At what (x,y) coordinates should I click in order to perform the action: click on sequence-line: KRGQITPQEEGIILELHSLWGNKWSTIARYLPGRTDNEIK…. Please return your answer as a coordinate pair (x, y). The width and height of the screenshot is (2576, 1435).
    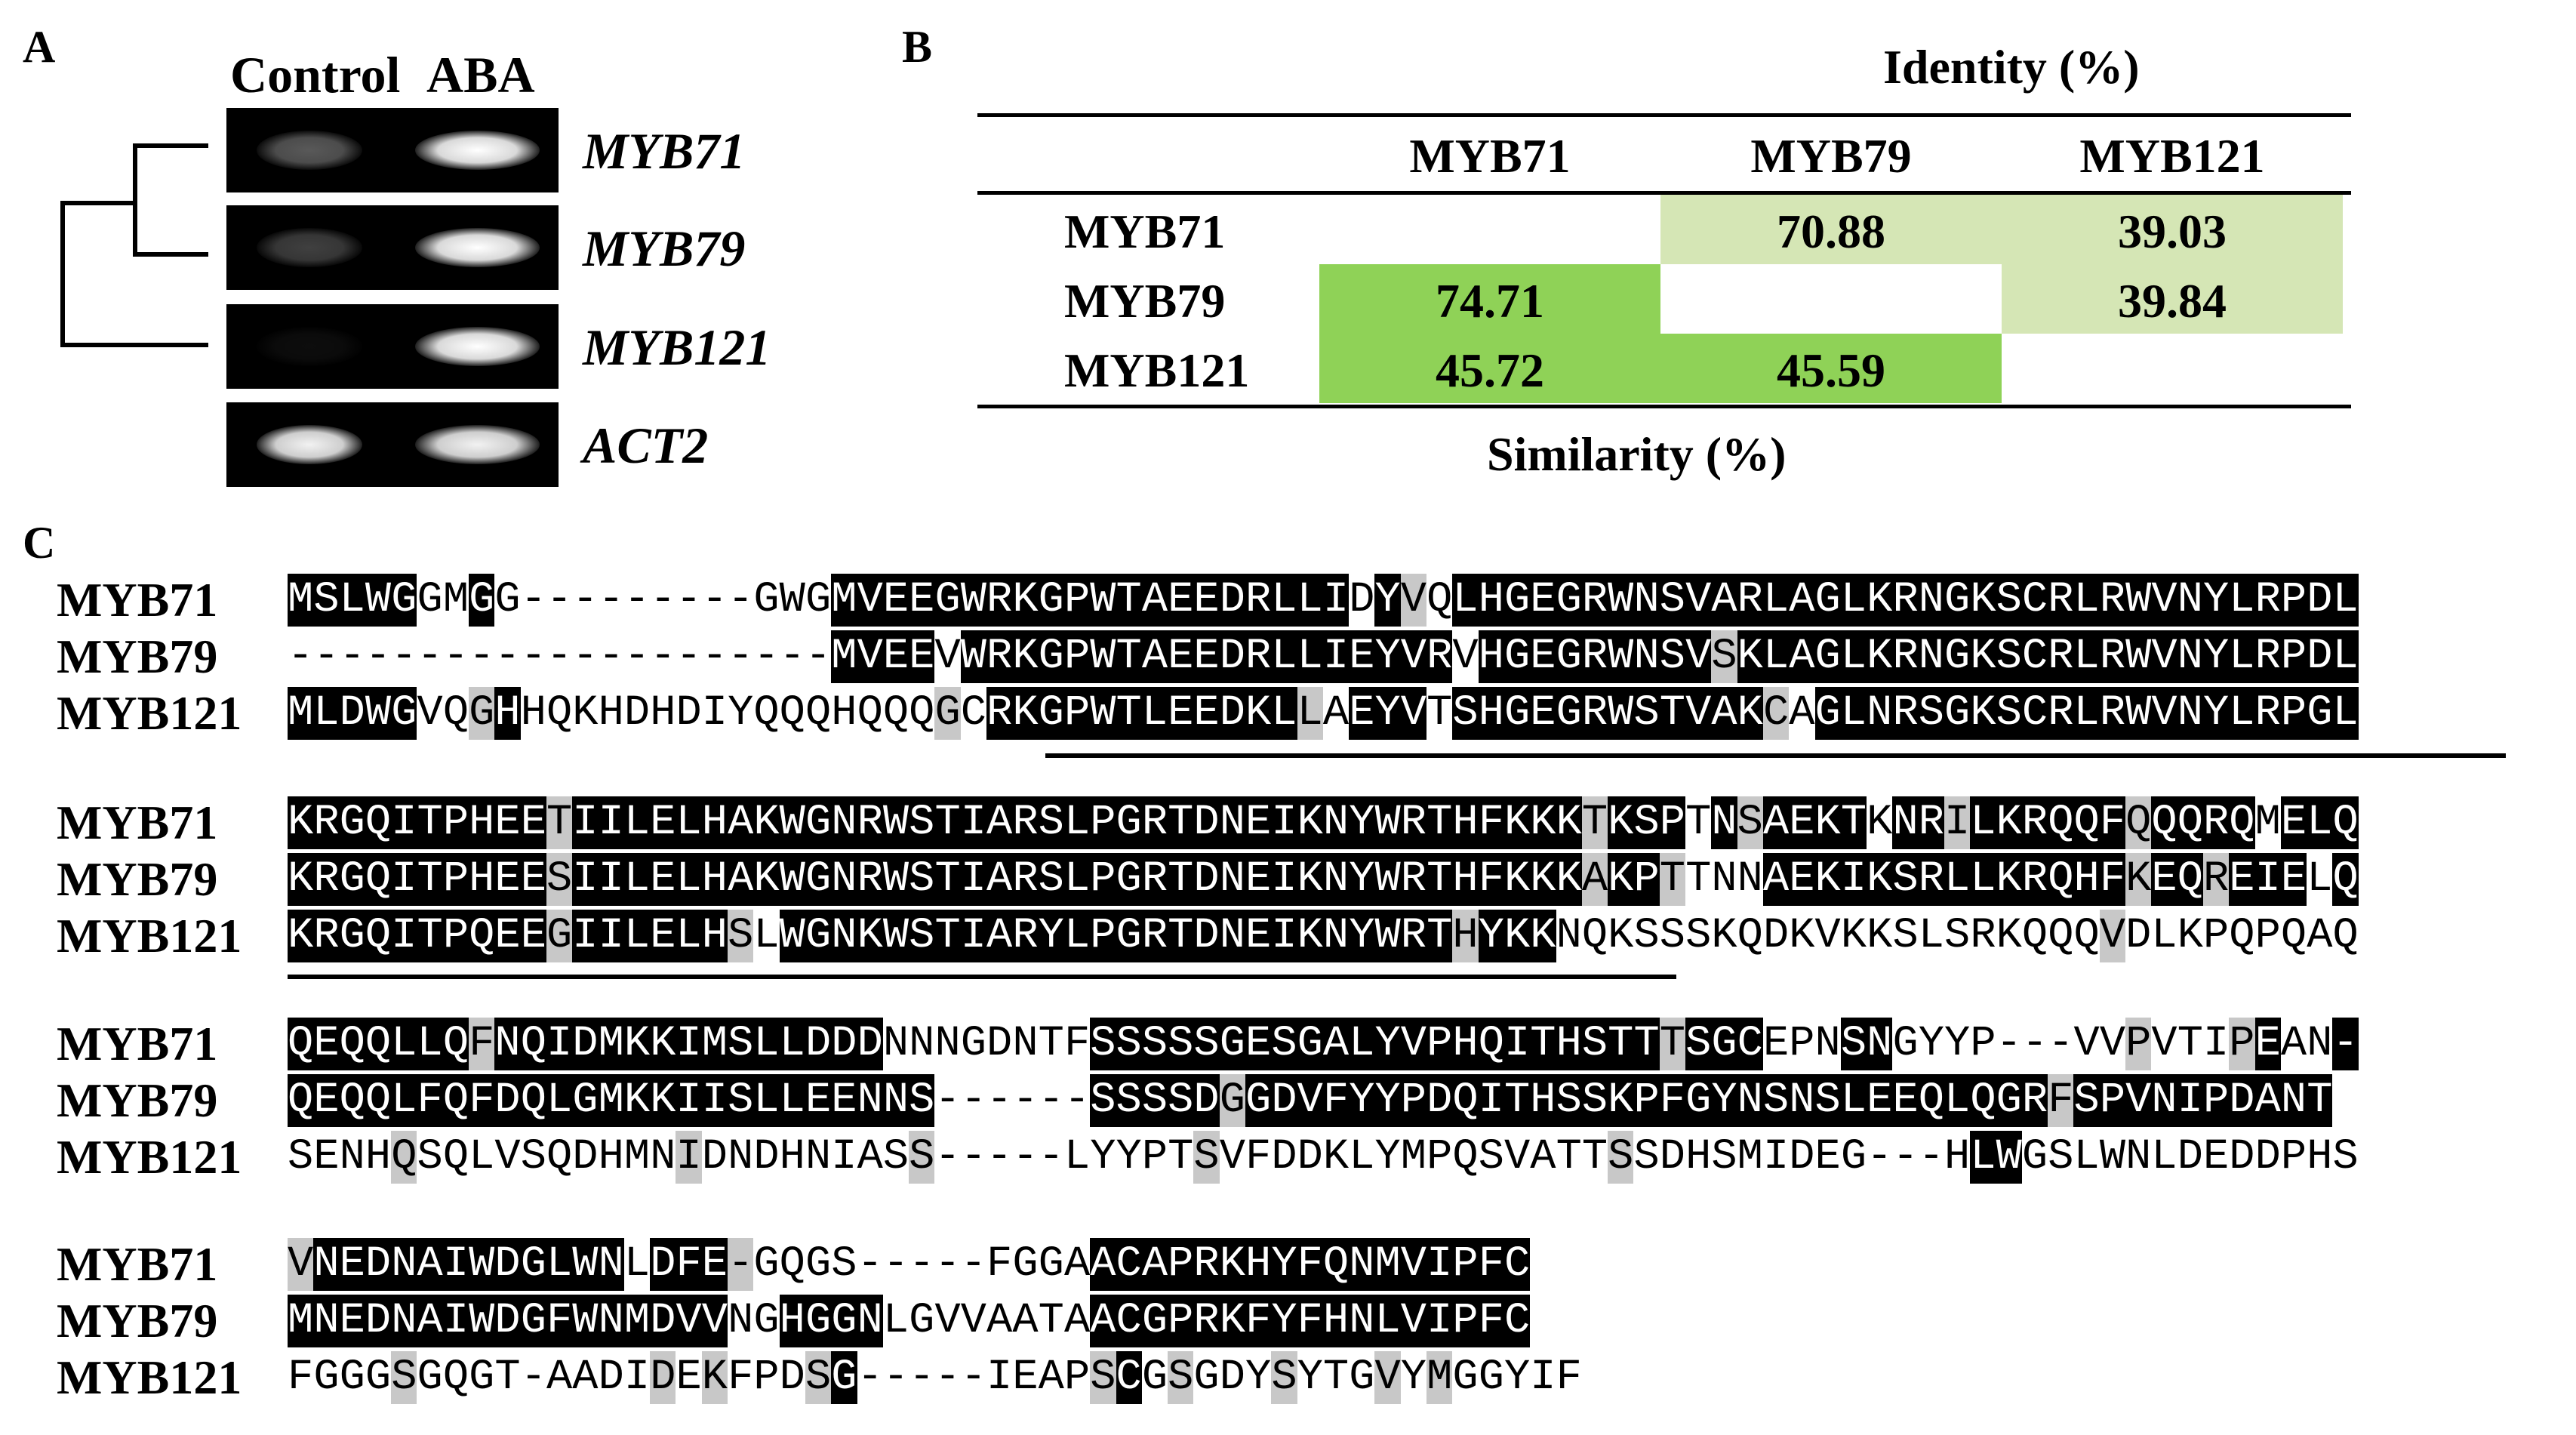
    Looking at the image, I should click on (1323, 936).